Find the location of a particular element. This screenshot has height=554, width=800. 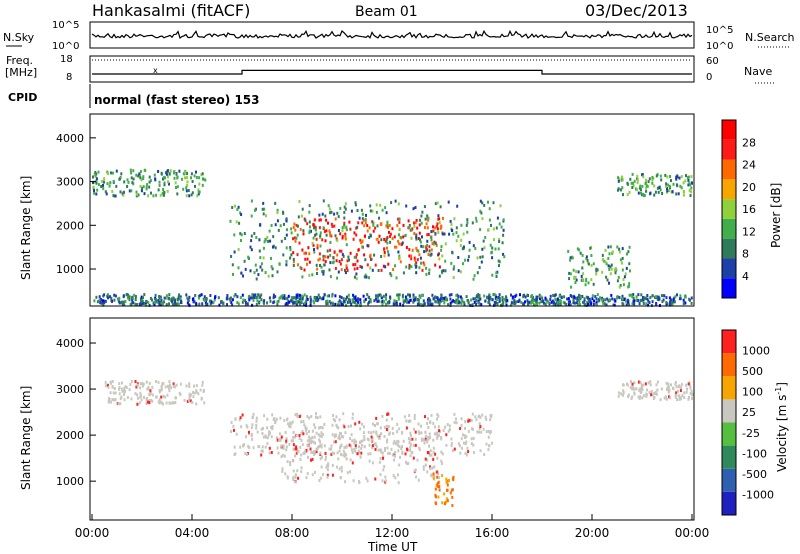

y-tick-label: 3000 is located at coordinates (70, 182).